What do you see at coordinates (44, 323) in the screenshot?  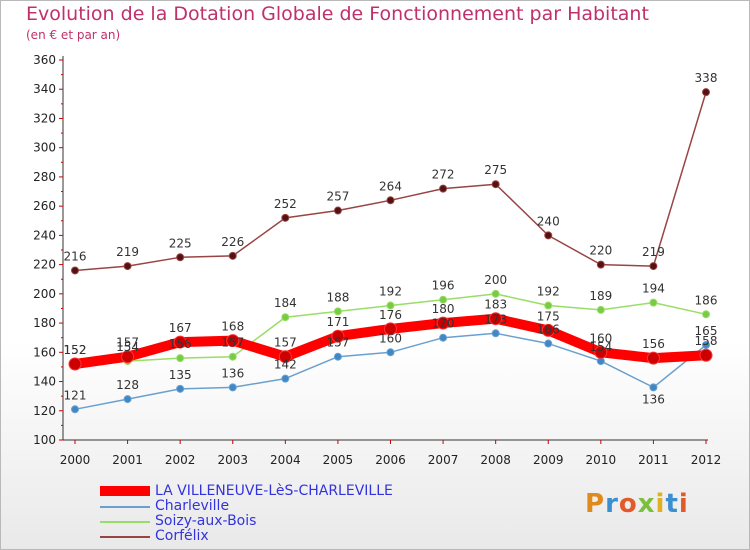 I see `y-tick-label: 180` at bounding box center [44, 323].